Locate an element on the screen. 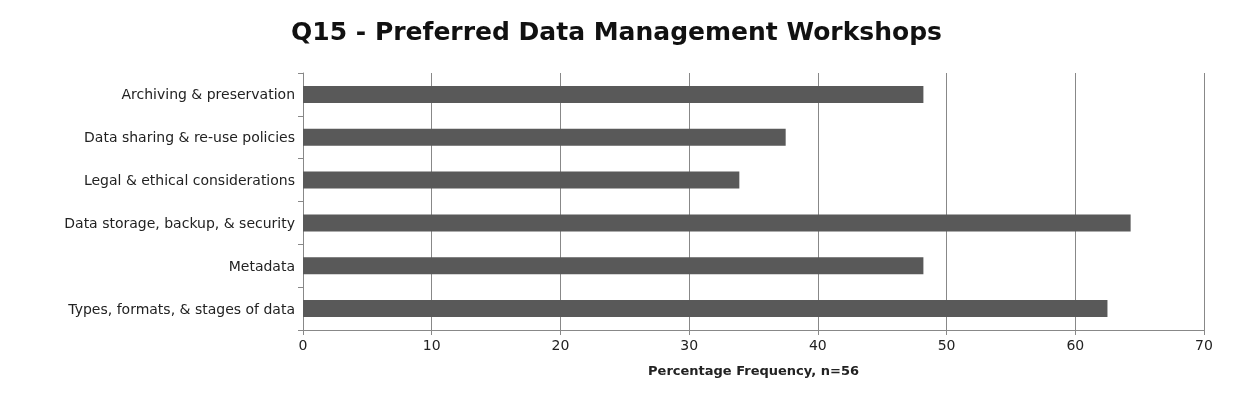  y-tick-label: Archiving & preservation is located at coordinates (208, 94).